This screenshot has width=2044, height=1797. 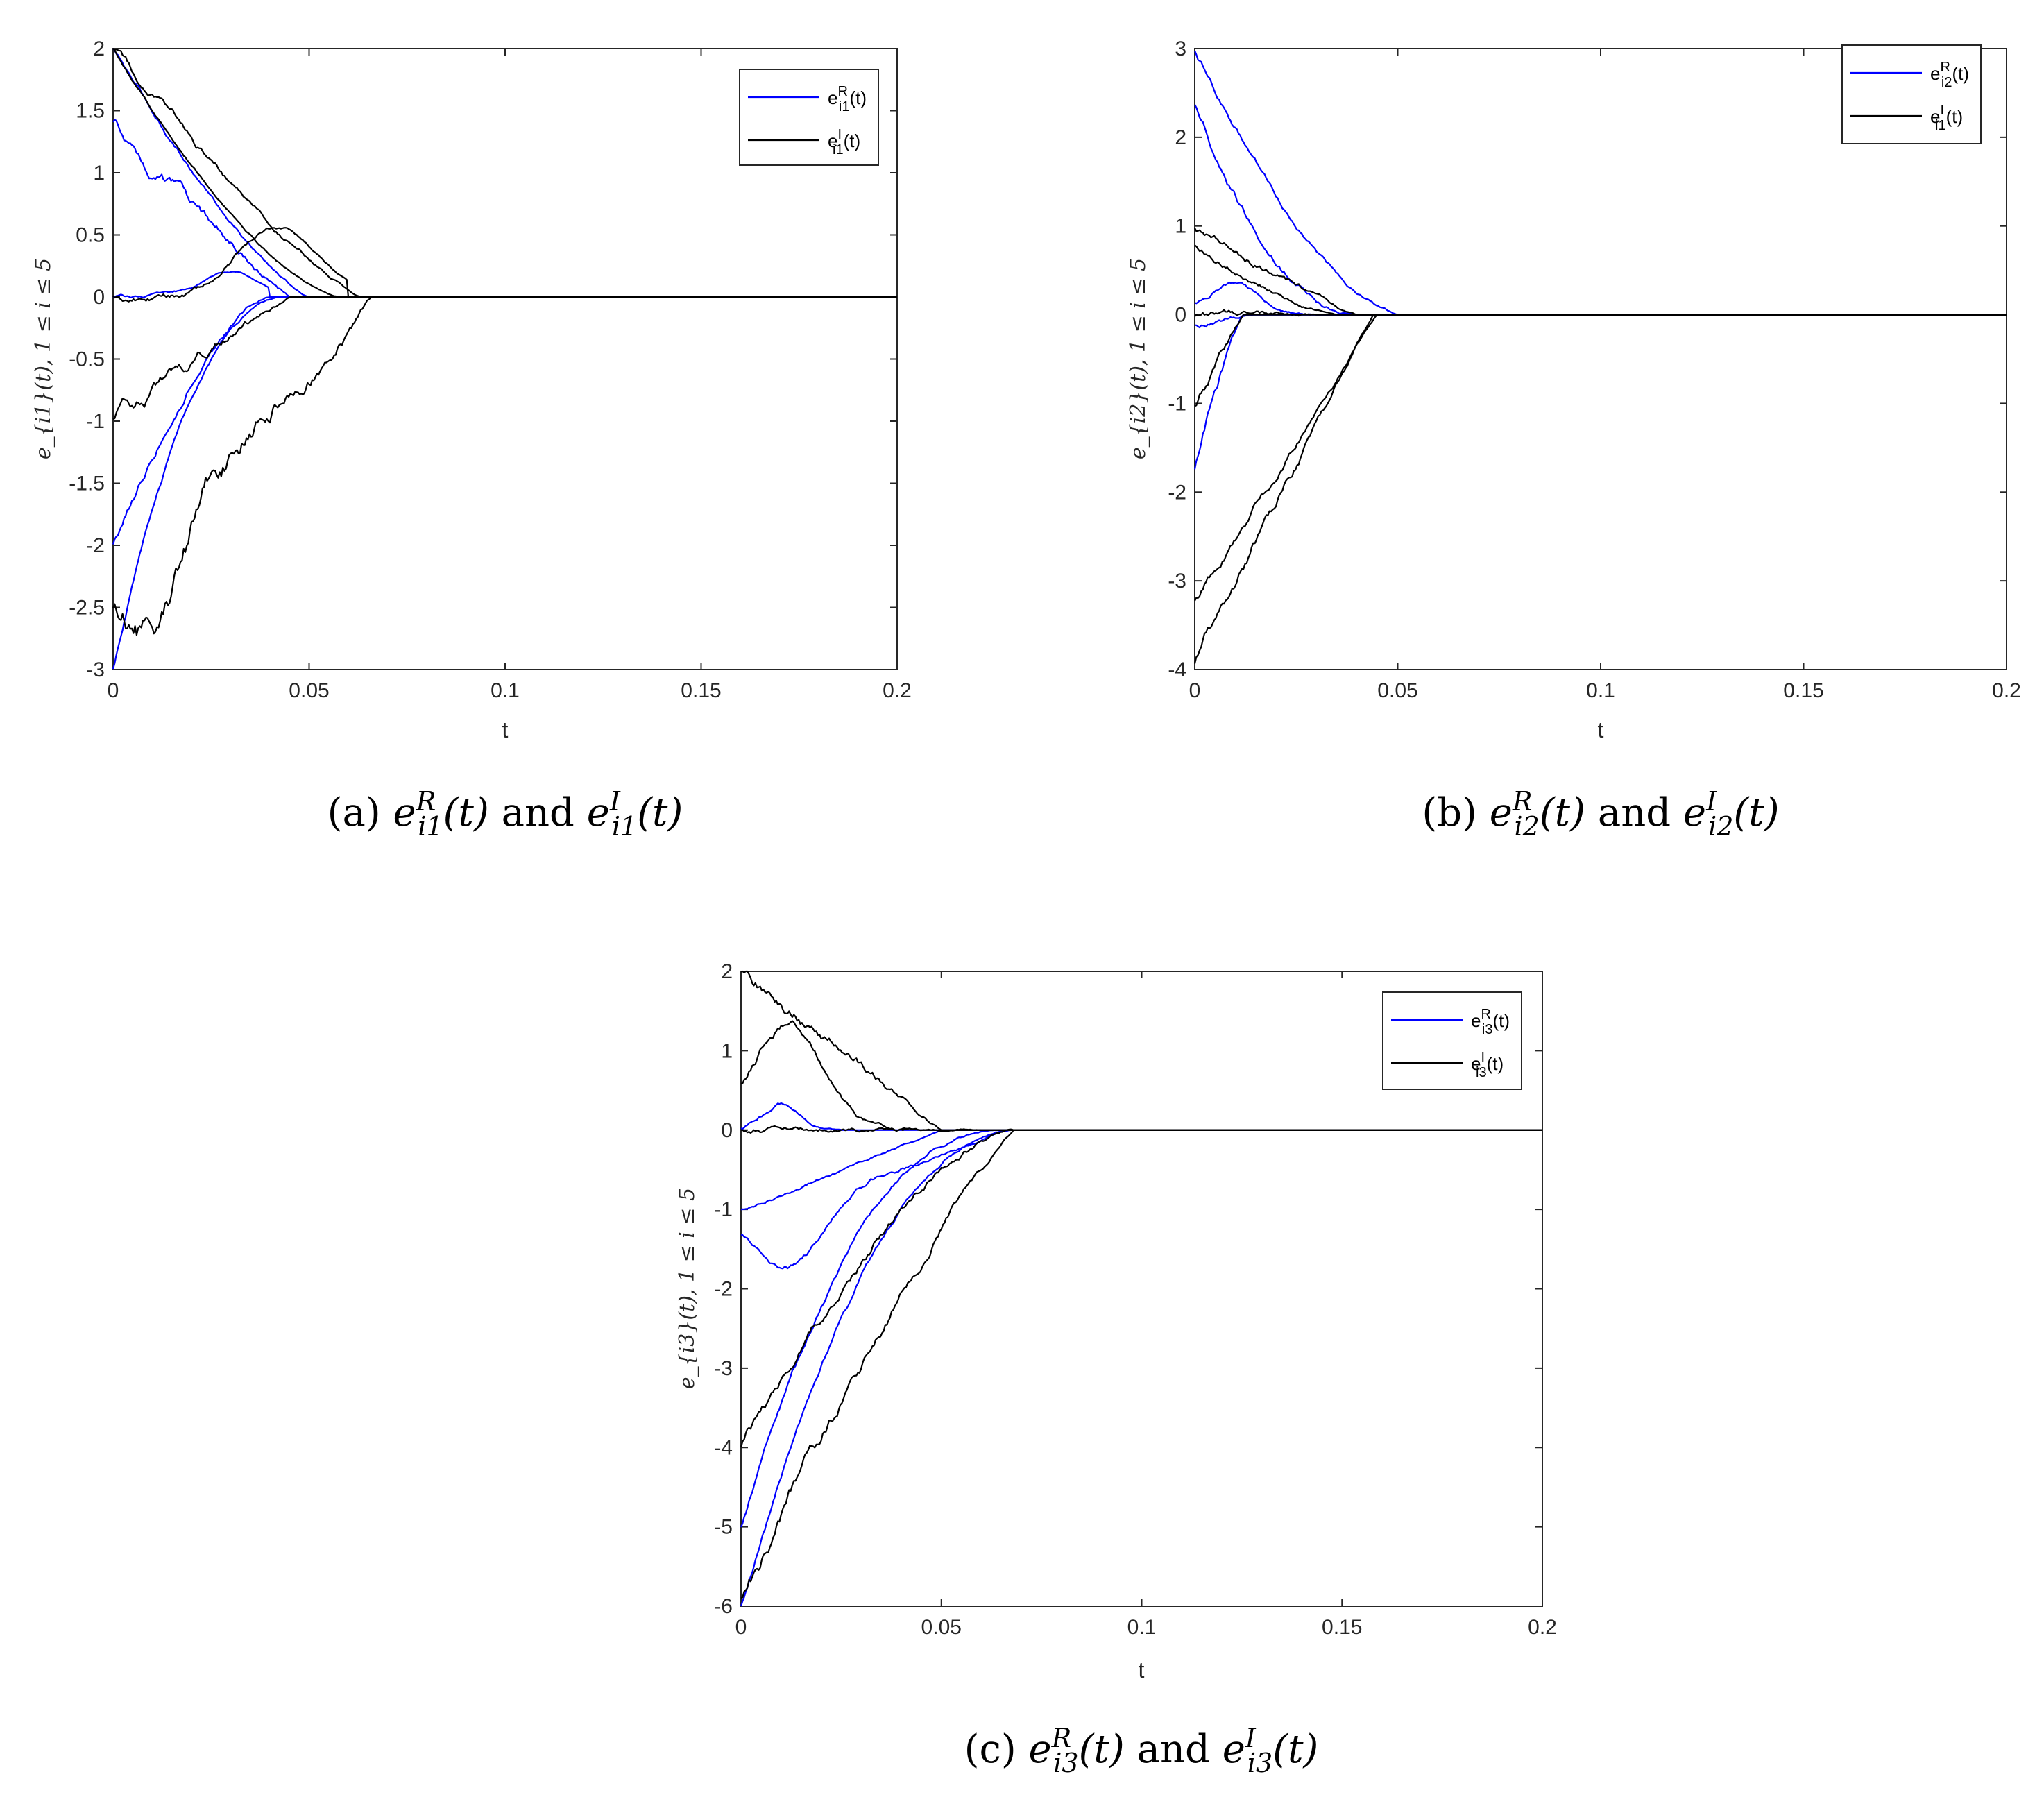 I want to click on legend-label: eR i2(t), so click(x=1949, y=75).